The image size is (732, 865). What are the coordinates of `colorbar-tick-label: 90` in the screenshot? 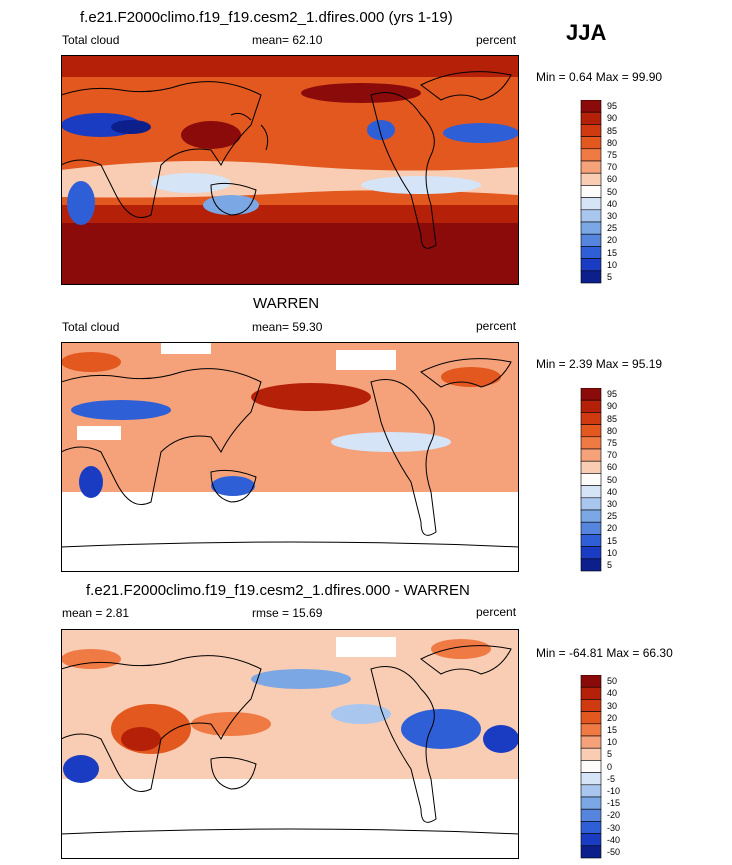 It's located at (612, 118).